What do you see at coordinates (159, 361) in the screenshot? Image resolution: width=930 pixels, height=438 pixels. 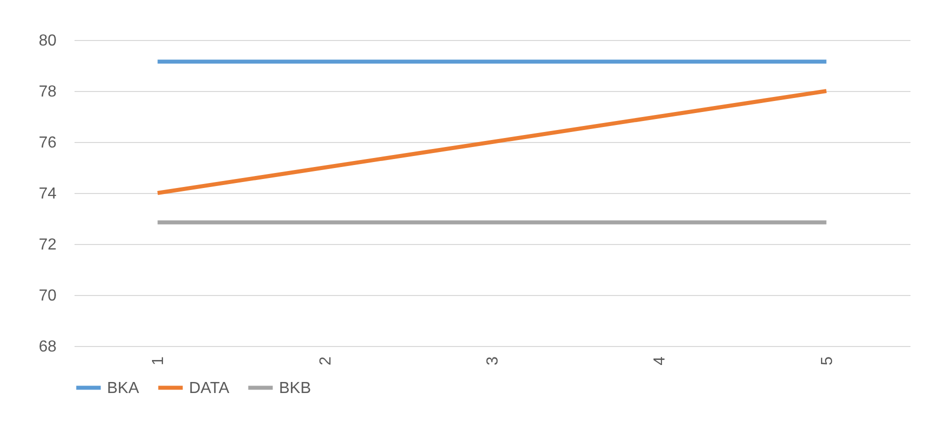 I see `x-tick-label: 1` at bounding box center [159, 361].